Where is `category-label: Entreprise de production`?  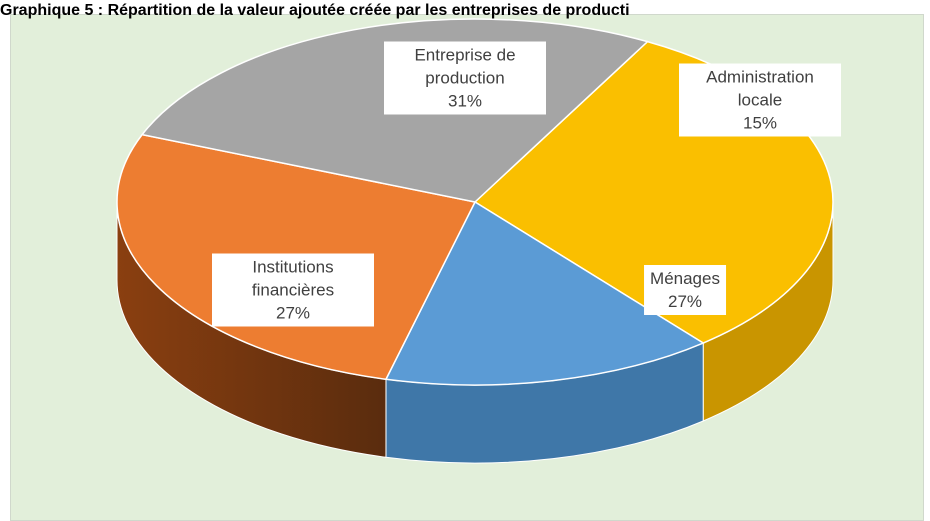 category-label: Entreprise de production is located at coordinates (465, 66).